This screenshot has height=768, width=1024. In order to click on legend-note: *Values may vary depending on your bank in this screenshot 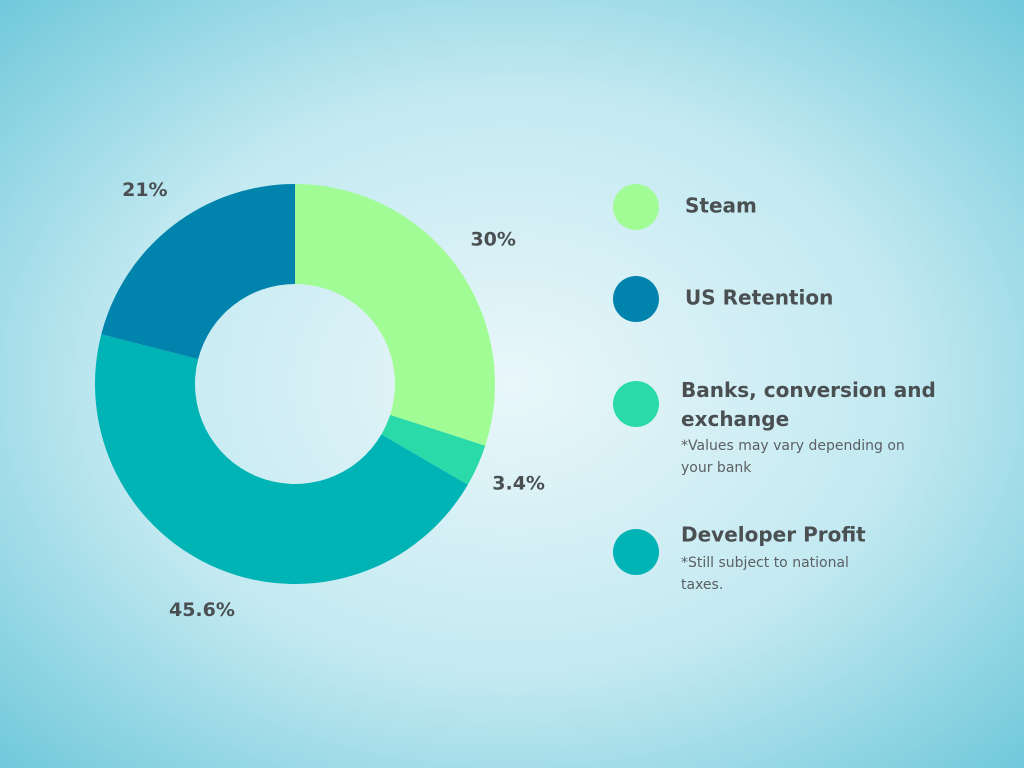, I will do `click(793, 457)`.